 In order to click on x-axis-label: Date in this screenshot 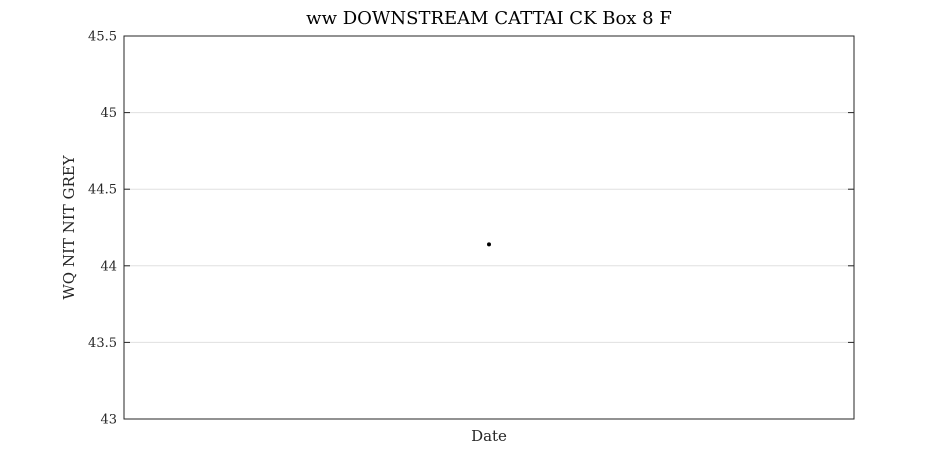, I will do `click(489, 436)`.